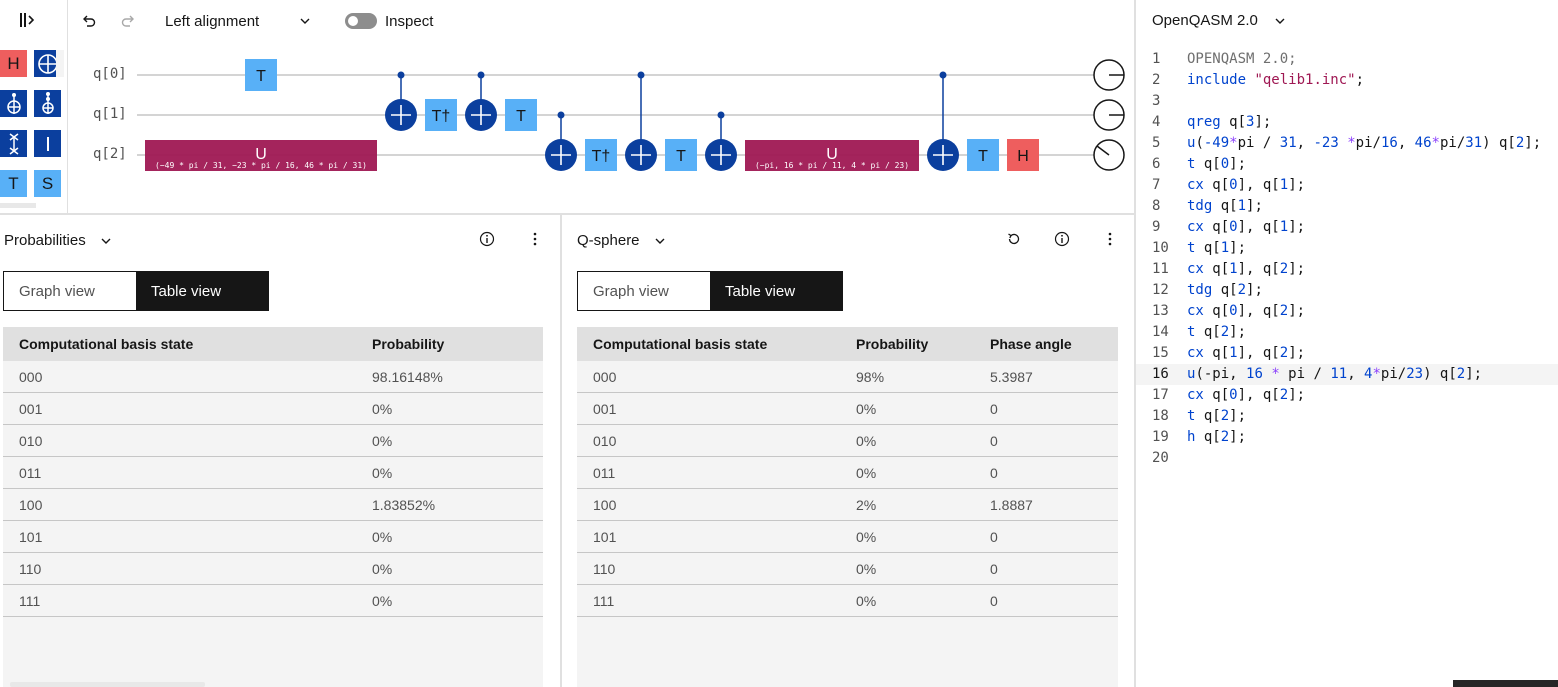  What do you see at coordinates (1347, 101) in the screenshot?
I see `code-line: 3` at bounding box center [1347, 101].